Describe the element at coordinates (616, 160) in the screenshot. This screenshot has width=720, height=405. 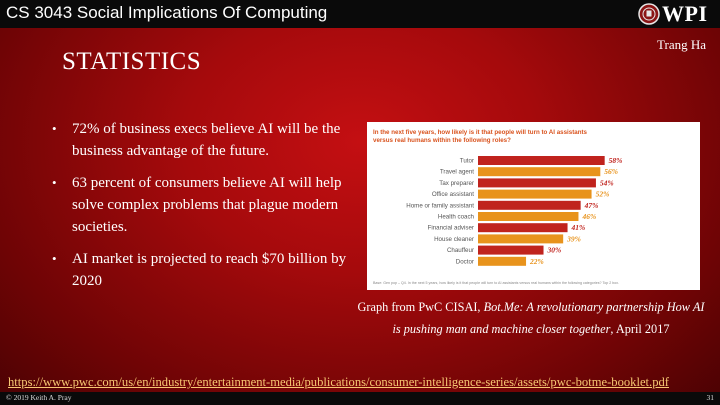
I see `value-label: 58%` at that location.